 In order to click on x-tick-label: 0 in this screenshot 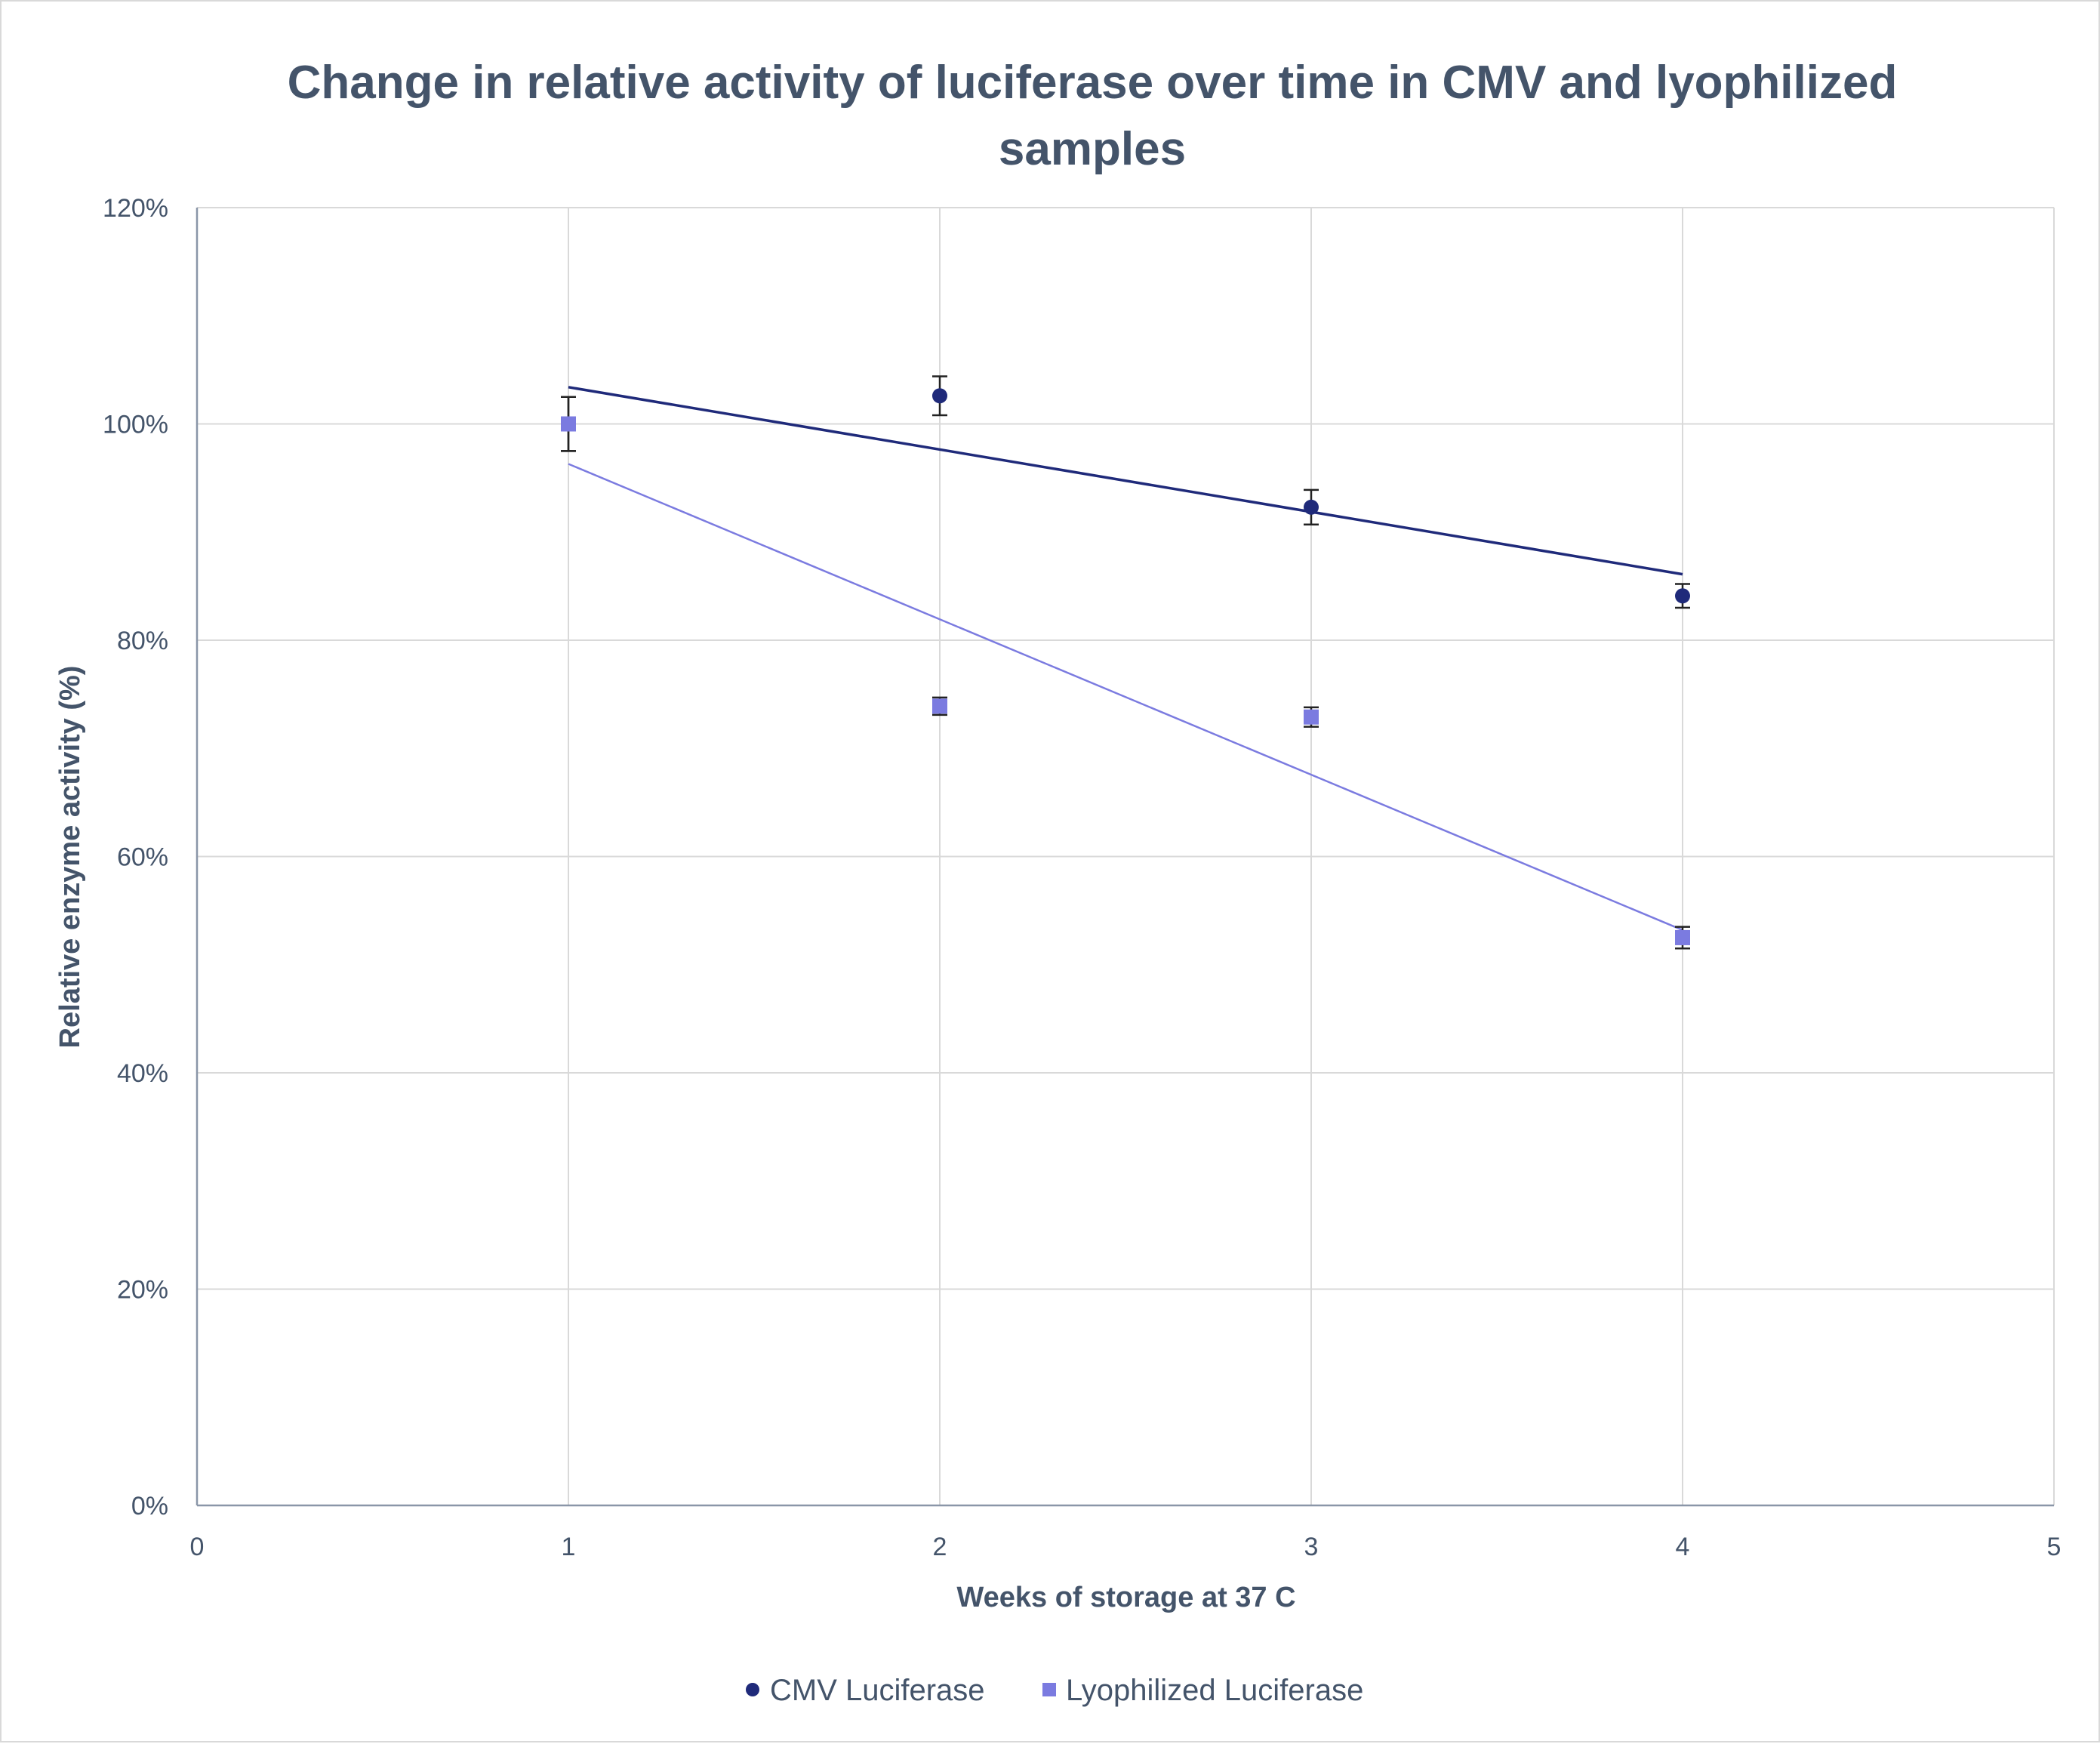, I will do `click(197, 1547)`.